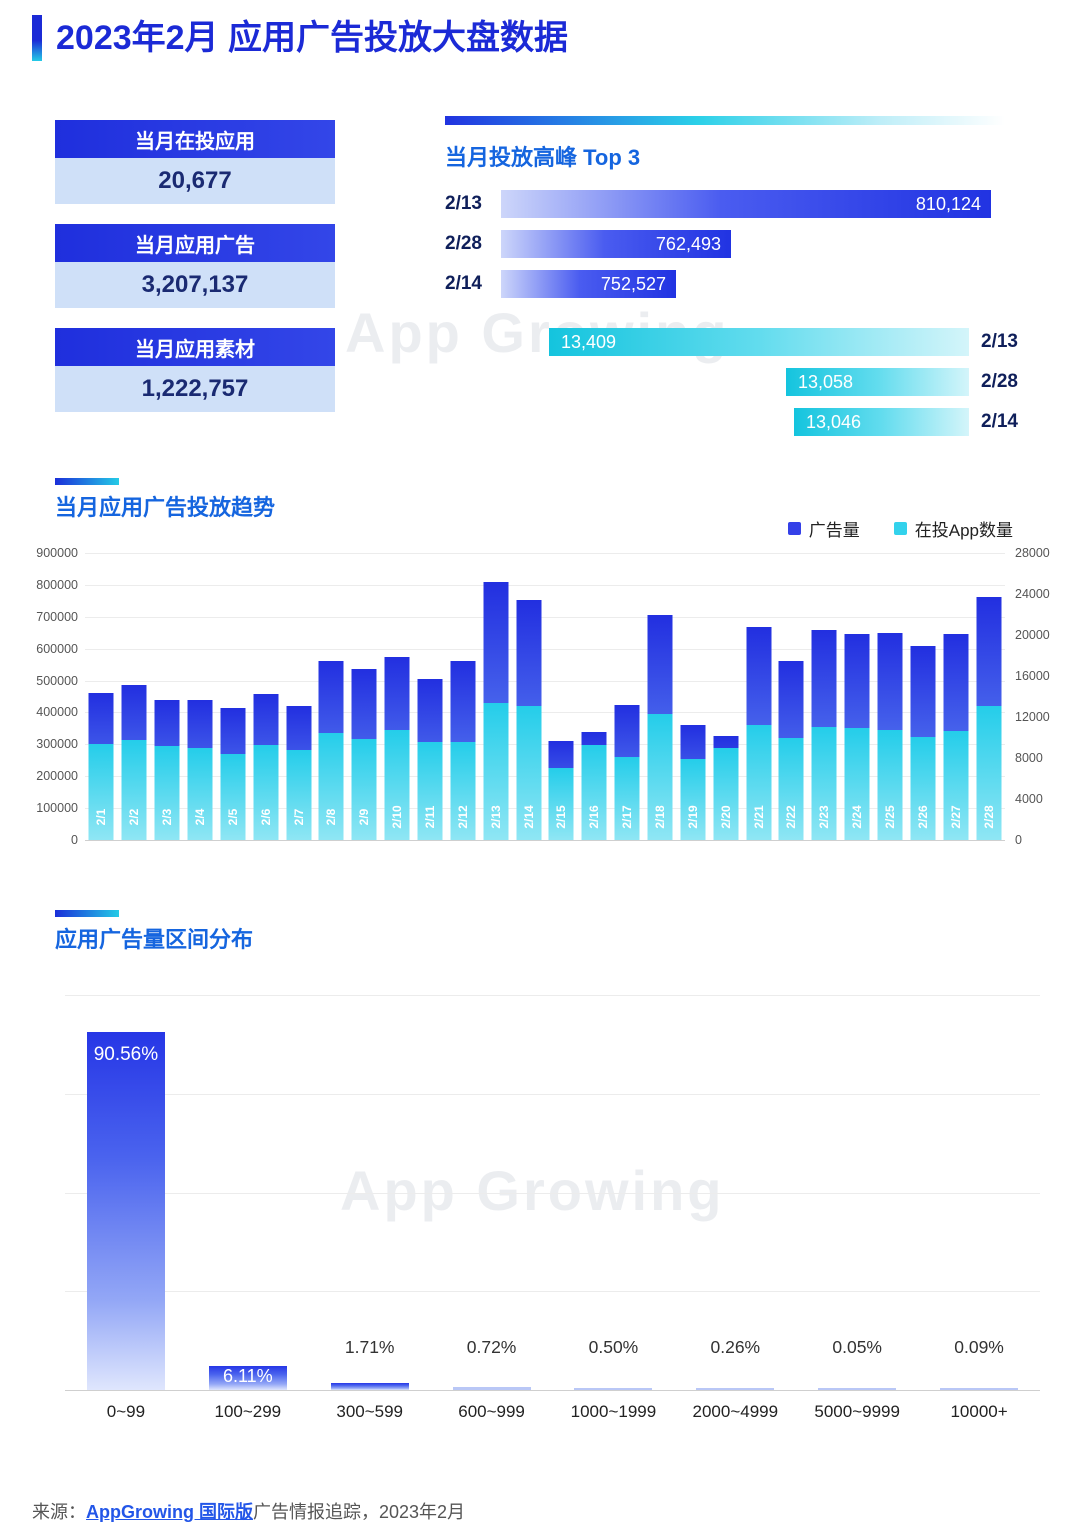 The width and height of the screenshot is (1080, 1534). I want to click on trend-accent-bar, so click(87, 481).